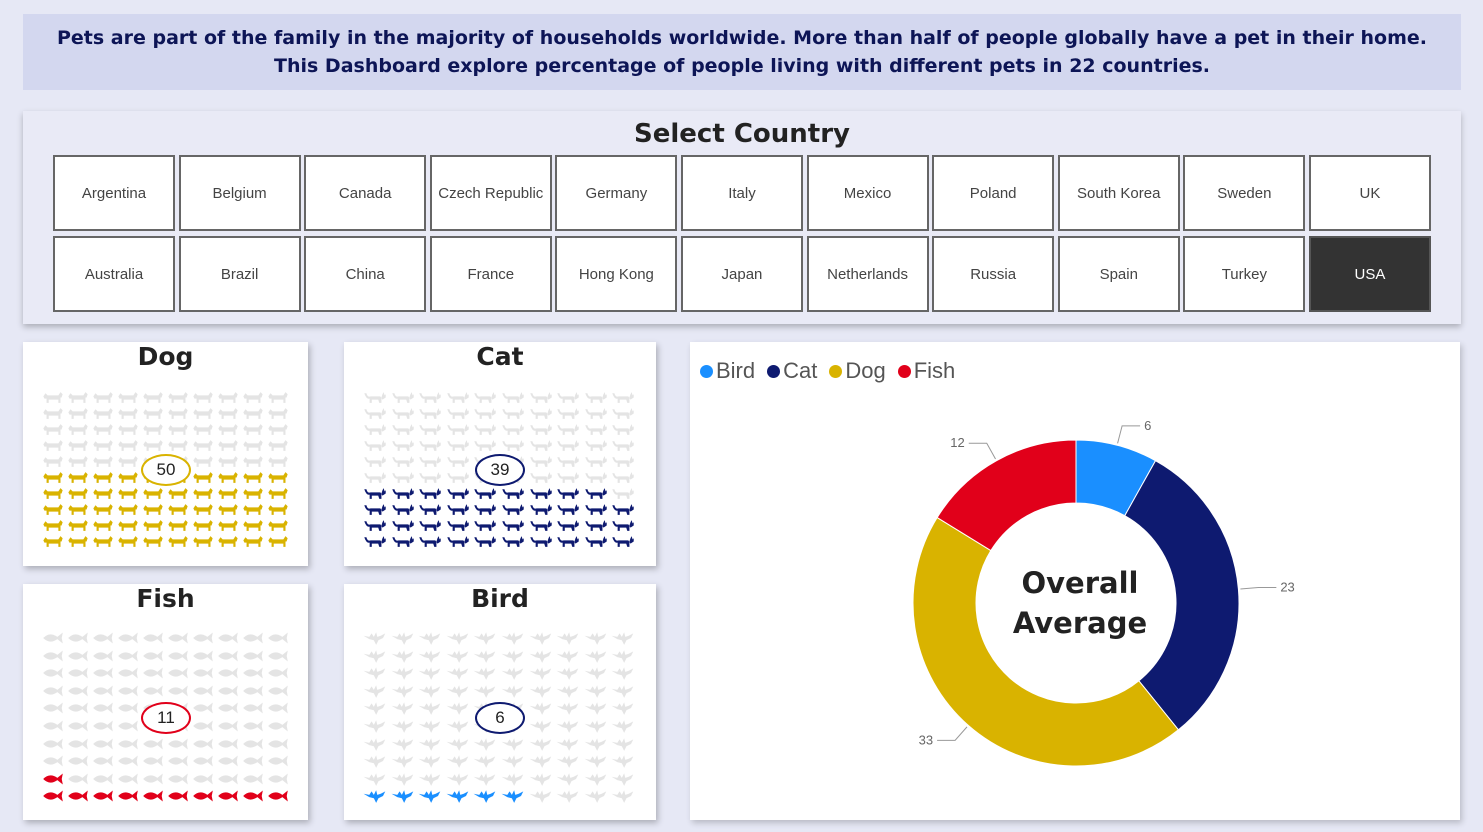  I want to click on country-button-uk: UK, so click(1369, 193).